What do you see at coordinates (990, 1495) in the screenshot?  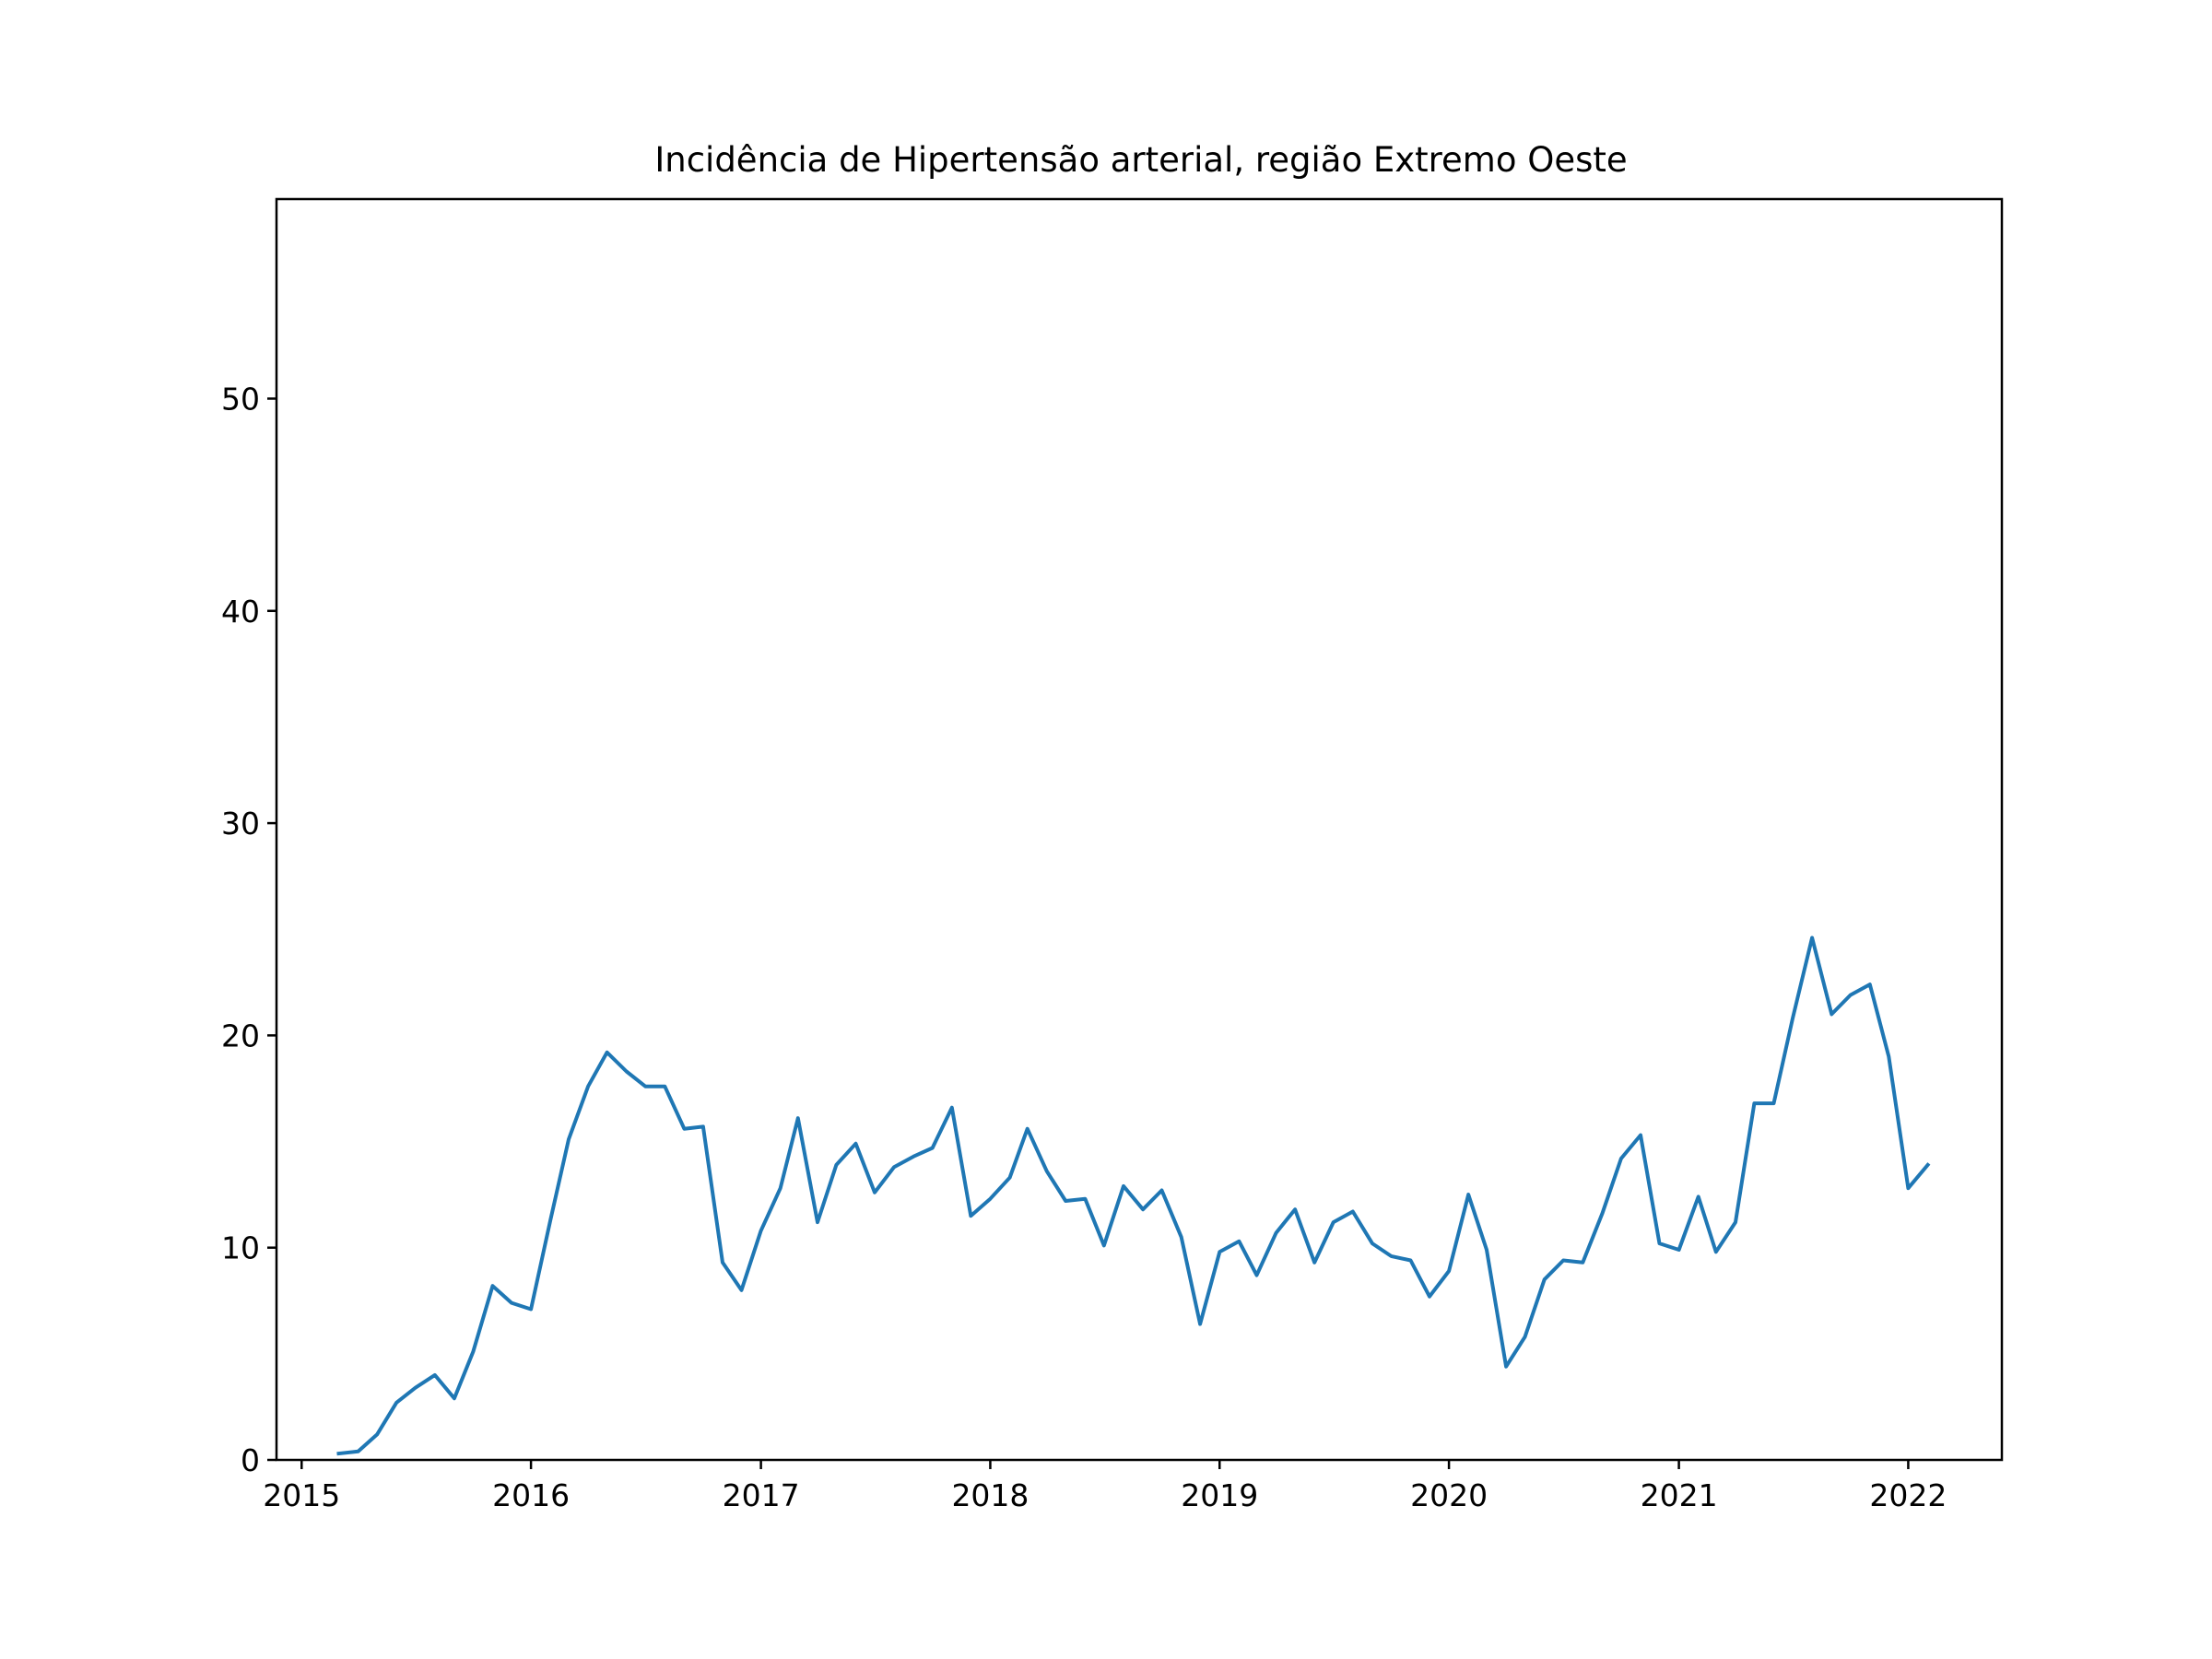 I see `x-tick-label: 2018` at bounding box center [990, 1495].